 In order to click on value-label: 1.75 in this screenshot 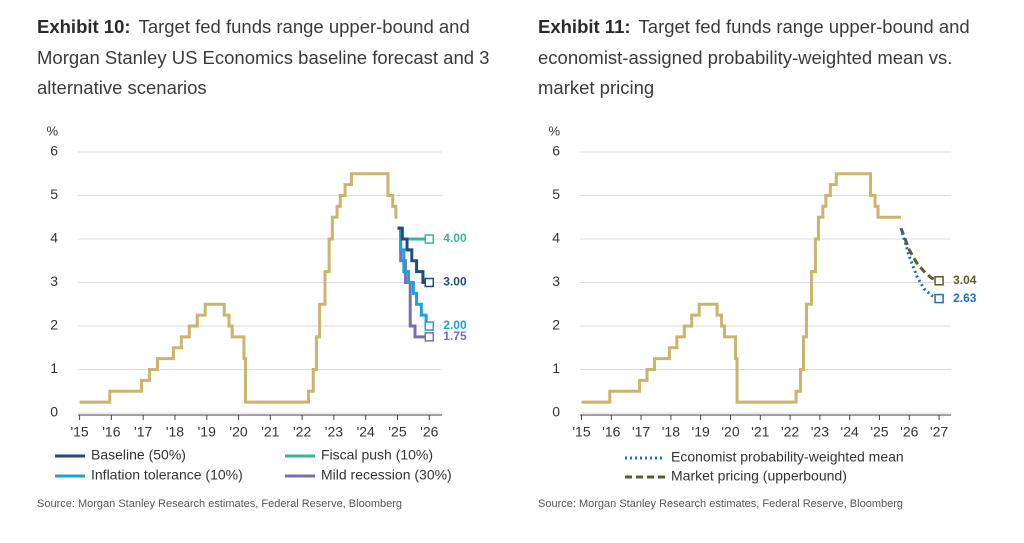, I will do `click(455, 336)`.